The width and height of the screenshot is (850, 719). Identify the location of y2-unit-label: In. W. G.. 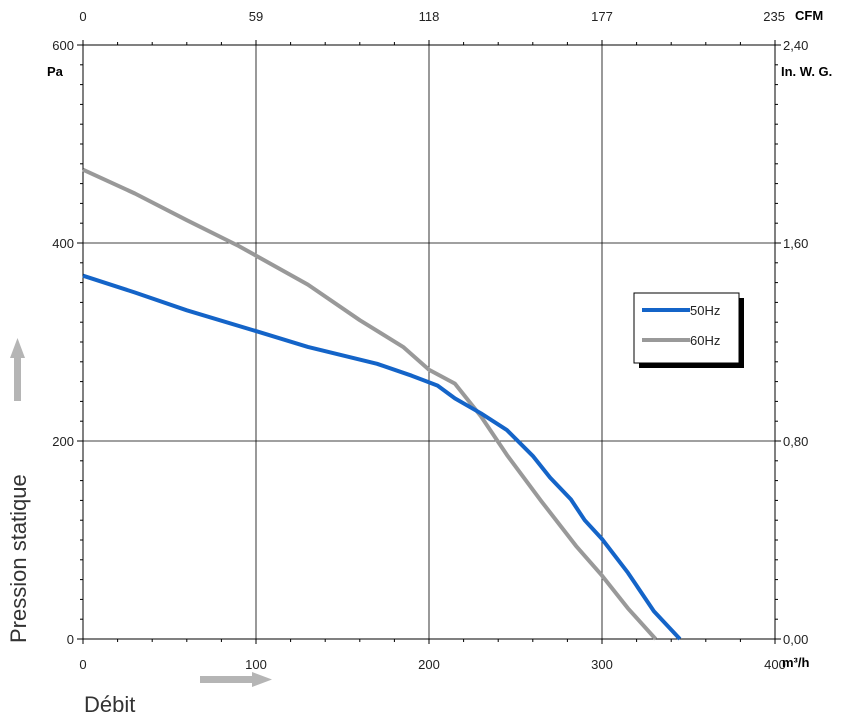
(806, 71).